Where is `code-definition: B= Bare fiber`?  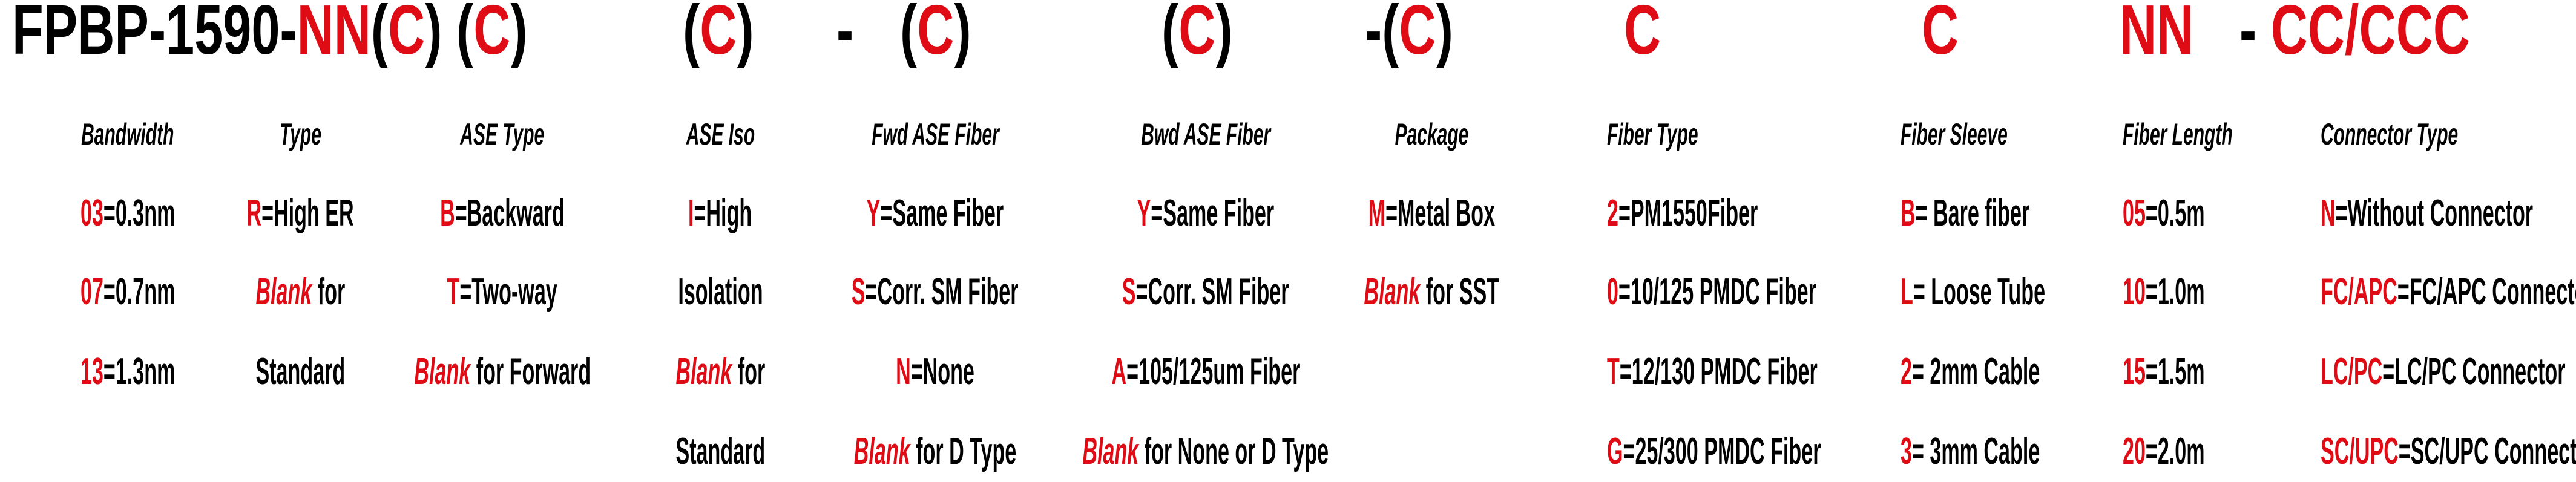
code-definition: B= Bare fiber is located at coordinates (2052, 213).